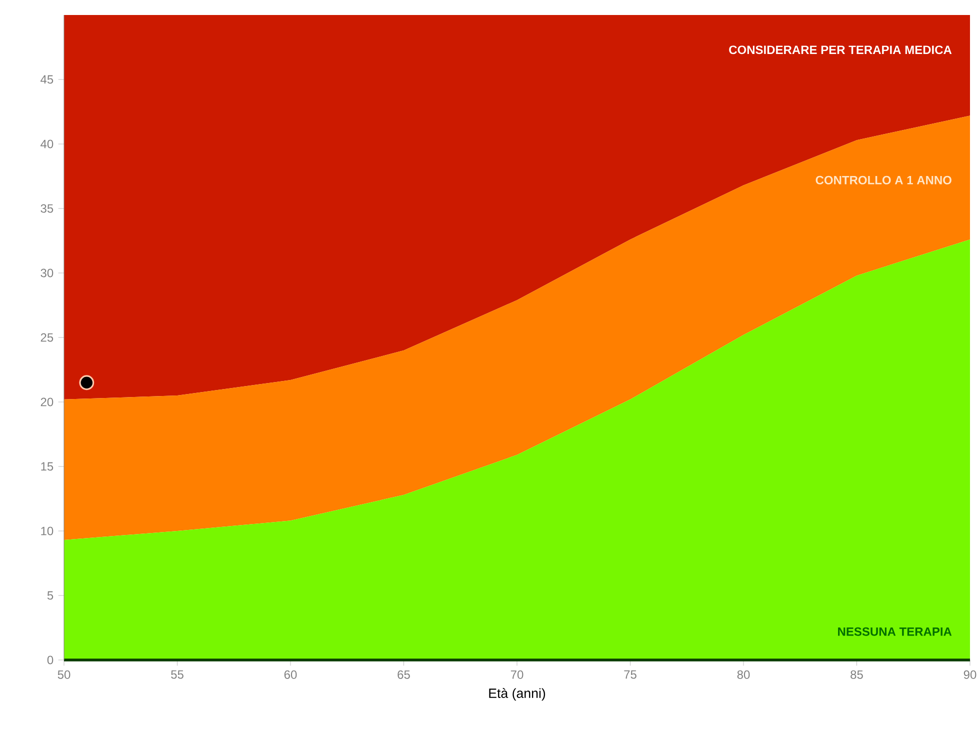 This screenshot has width=979, height=739. Describe the element at coordinates (50, 595) in the screenshot. I see `y-tick-label: 5` at that location.